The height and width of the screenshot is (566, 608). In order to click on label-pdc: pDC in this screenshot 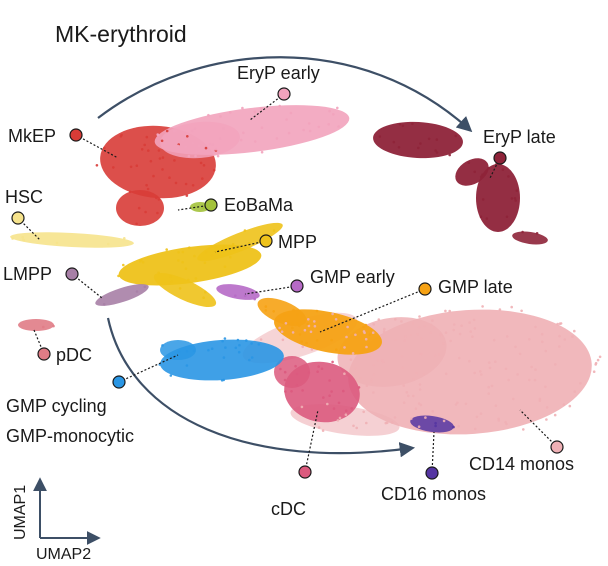, I will do `click(74, 355)`.